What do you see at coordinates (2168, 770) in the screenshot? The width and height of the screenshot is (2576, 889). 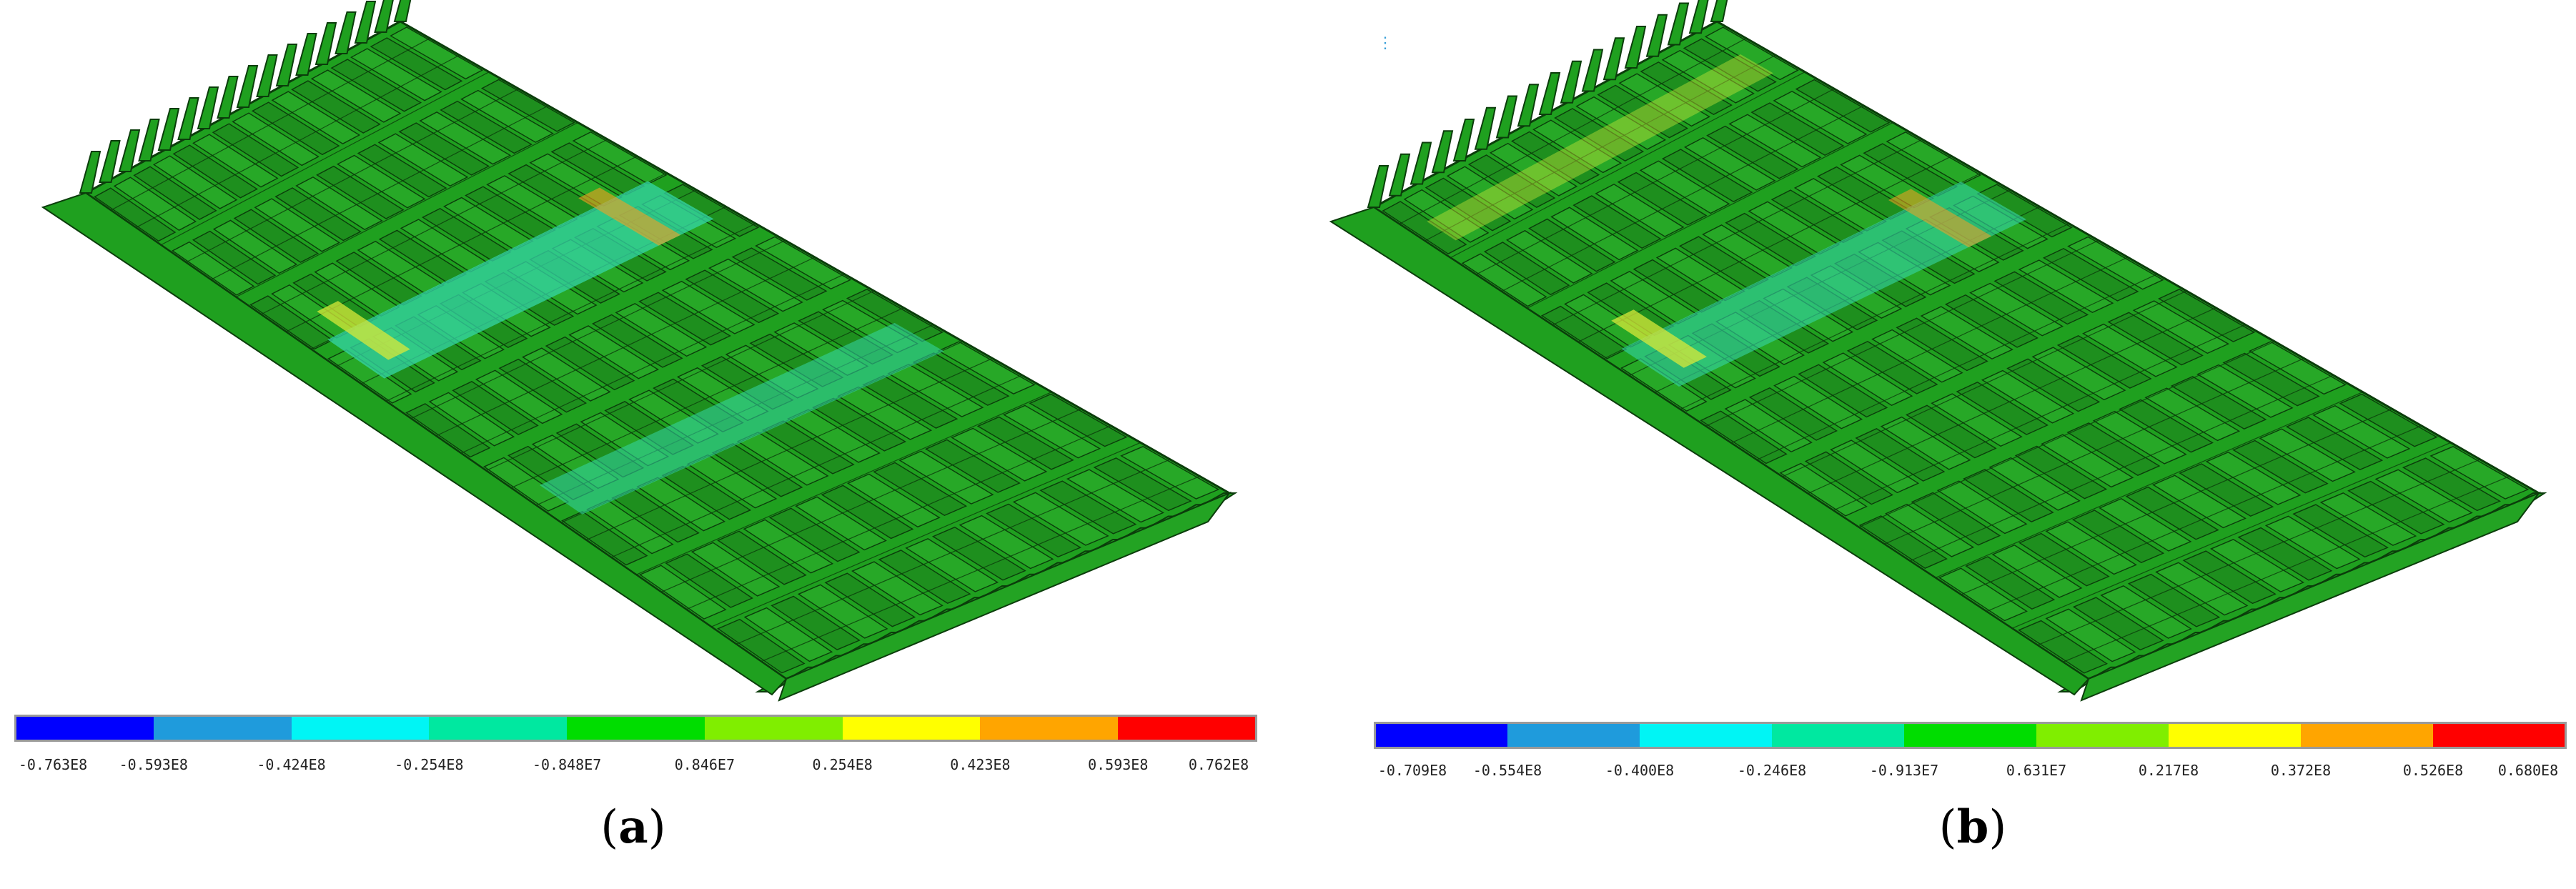 I see `legend-tick-label: 0.217E8` at bounding box center [2168, 770].